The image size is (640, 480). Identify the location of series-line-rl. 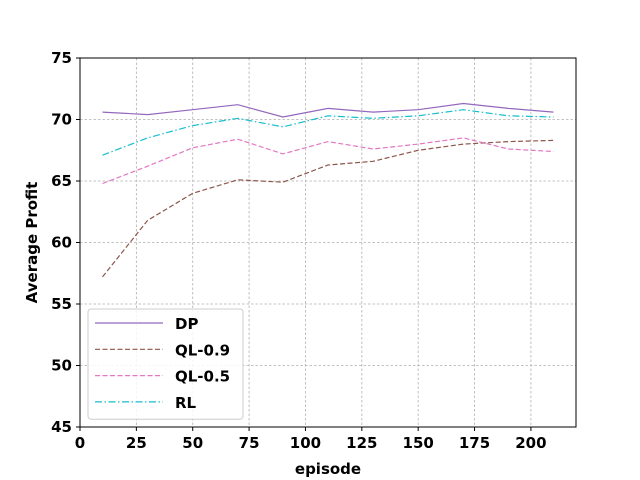
(328, 132).